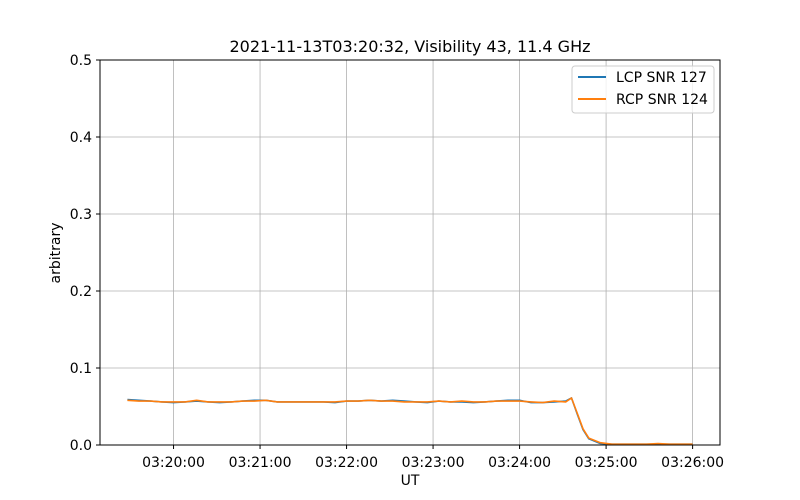  What do you see at coordinates (433, 463) in the screenshot?
I see `x-tick-label: 03:23:00` at bounding box center [433, 463].